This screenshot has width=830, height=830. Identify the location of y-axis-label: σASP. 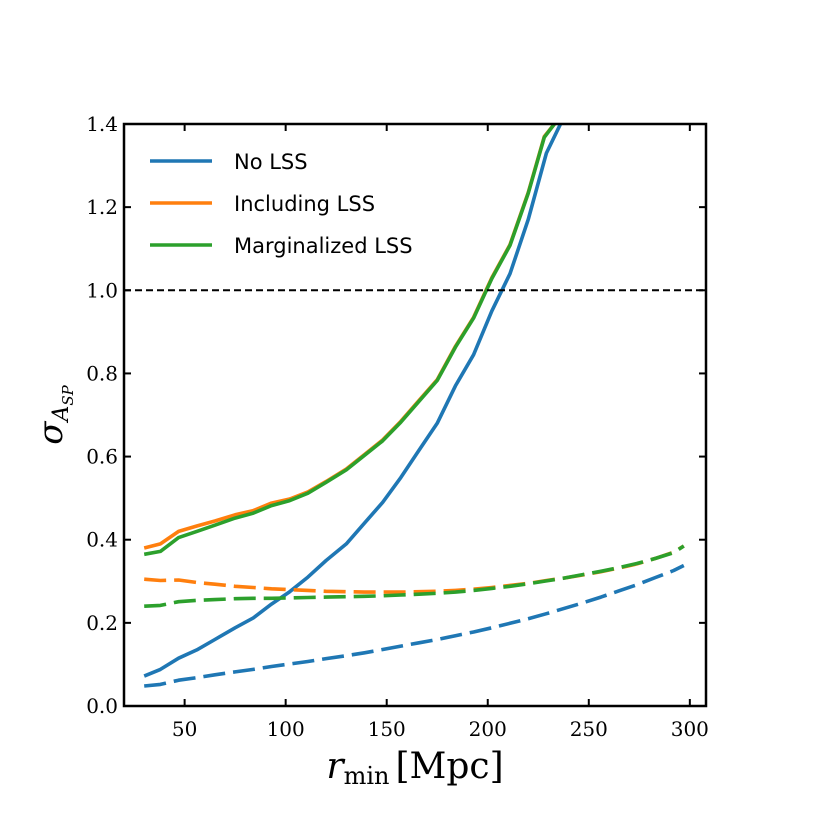
(54, 414).